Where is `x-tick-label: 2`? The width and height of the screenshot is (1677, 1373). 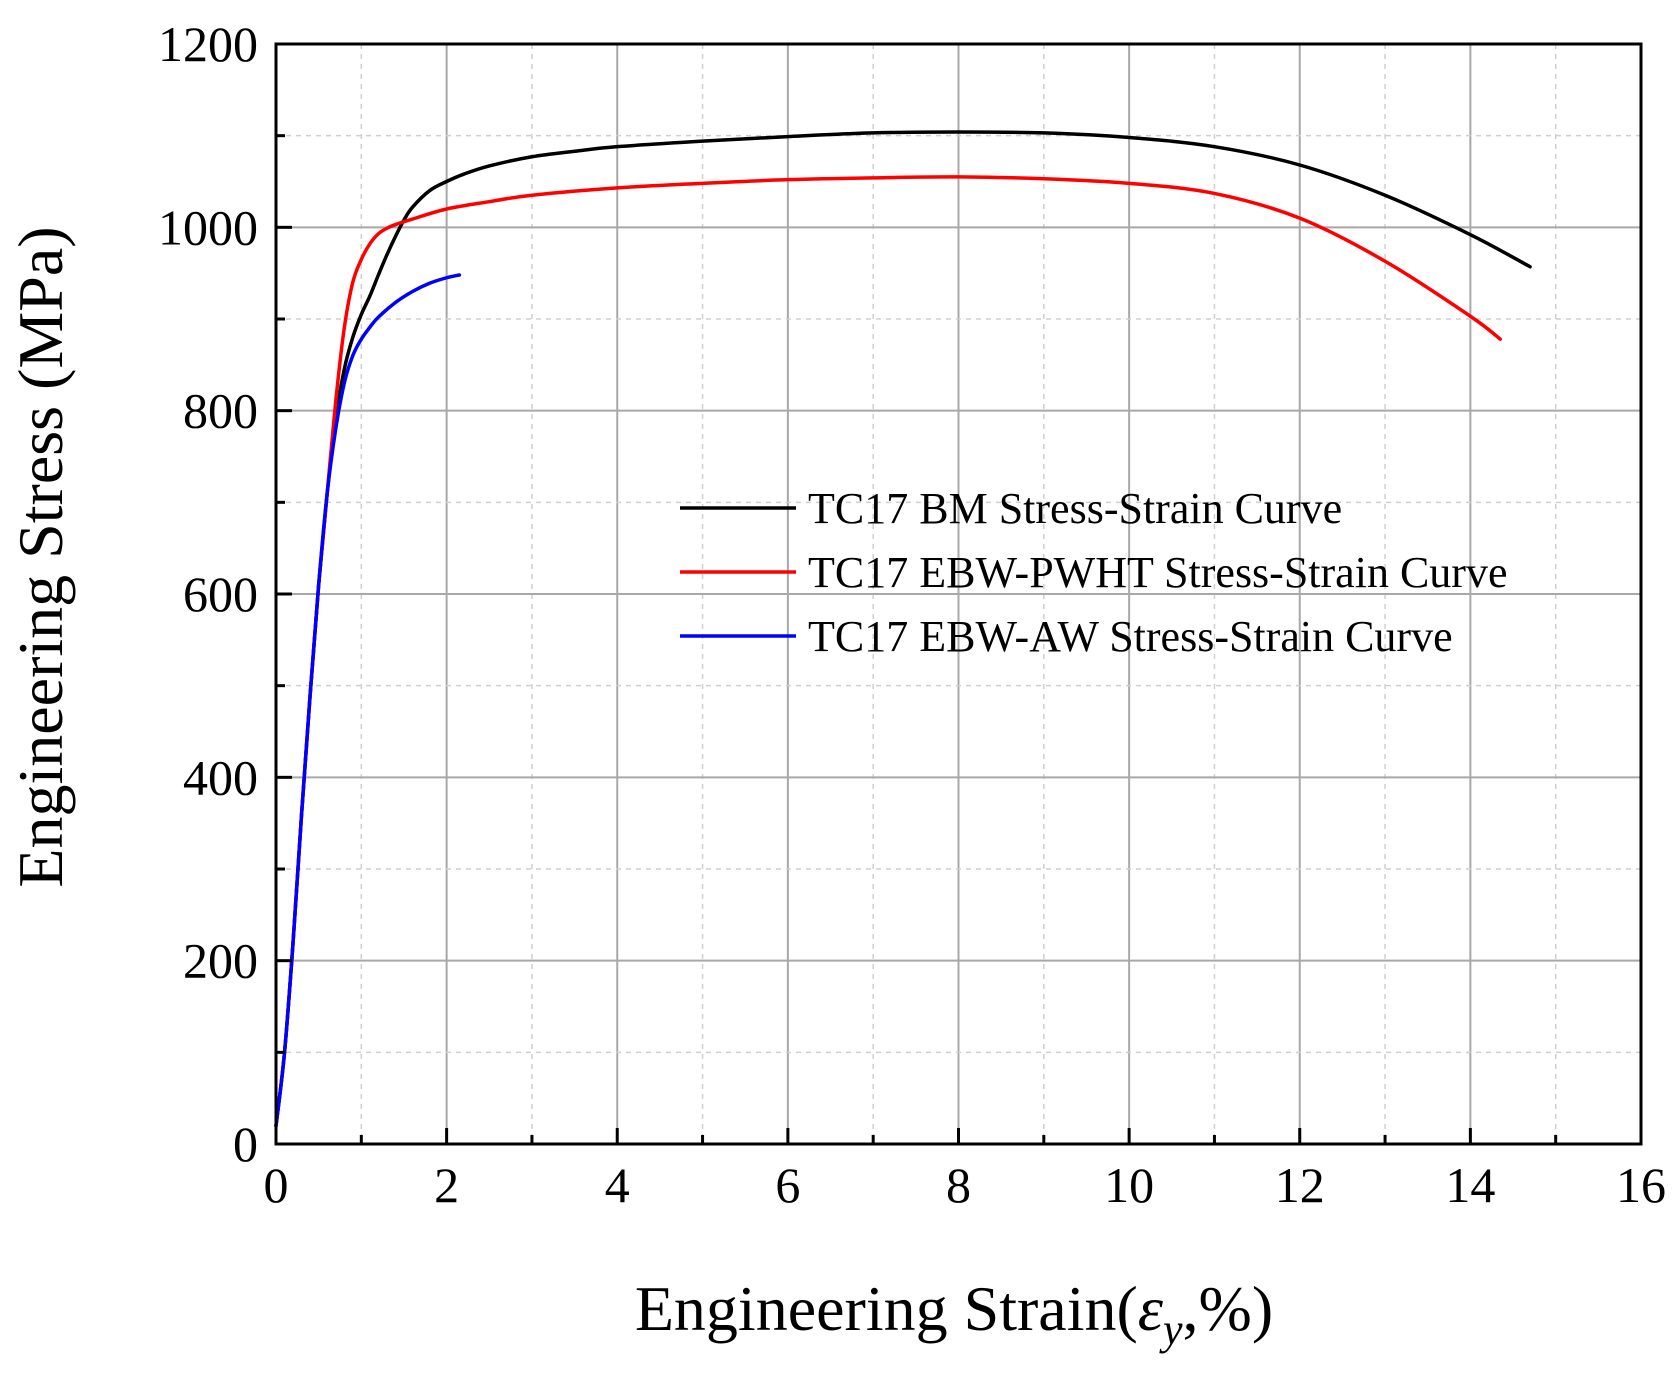 x-tick-label: 2 is located at coordinates (446, 1185).